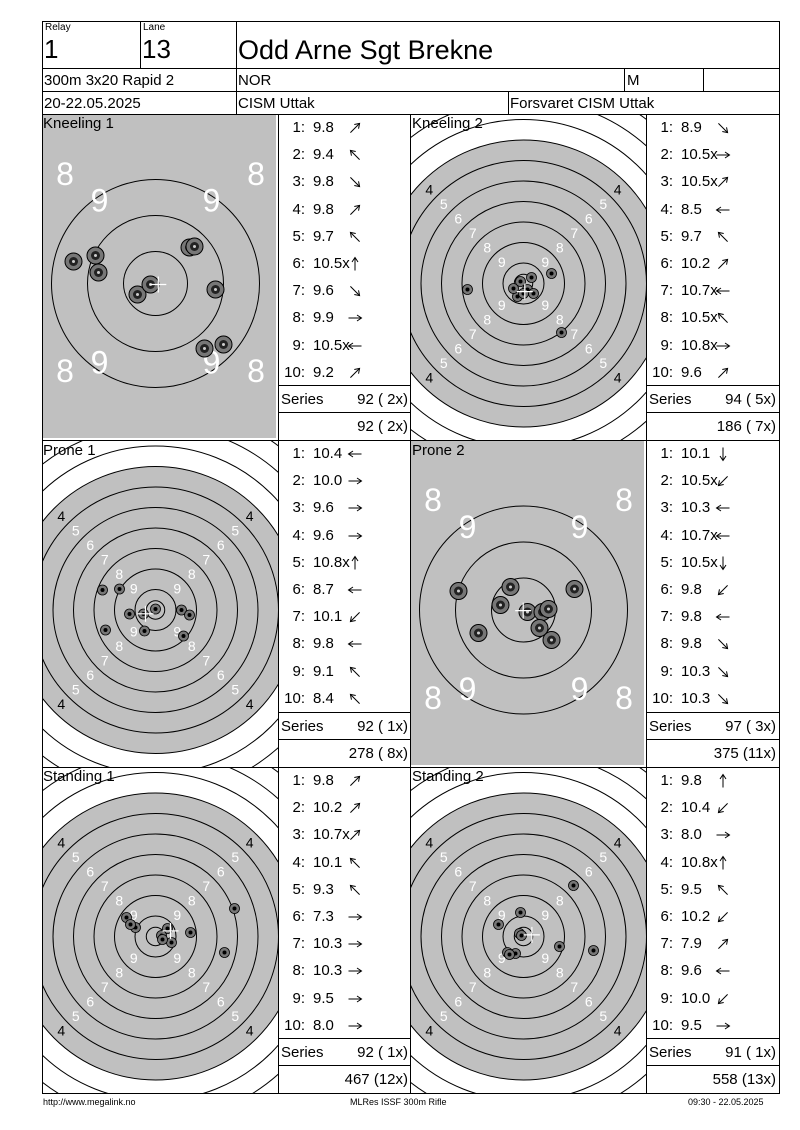  Describe the element at coordinates (448, 776) in the screenshot. I see `target-title: Standing 2` at that location.